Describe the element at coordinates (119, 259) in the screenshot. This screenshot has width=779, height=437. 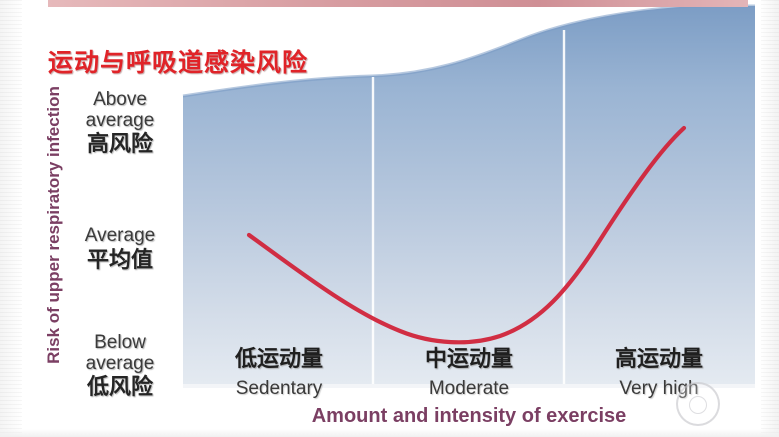
I see `y-tick-average-cn: 平均值` at that location.